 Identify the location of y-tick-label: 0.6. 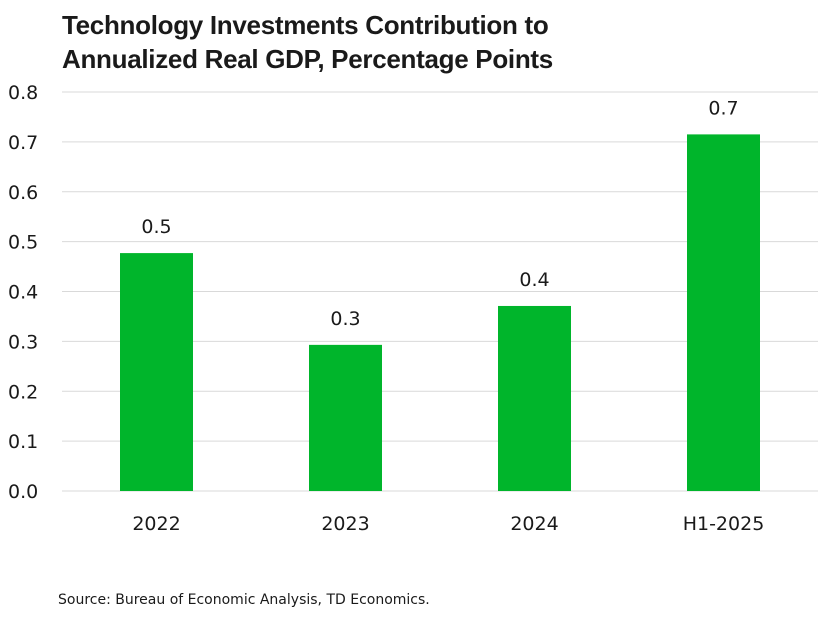
(23, 193).